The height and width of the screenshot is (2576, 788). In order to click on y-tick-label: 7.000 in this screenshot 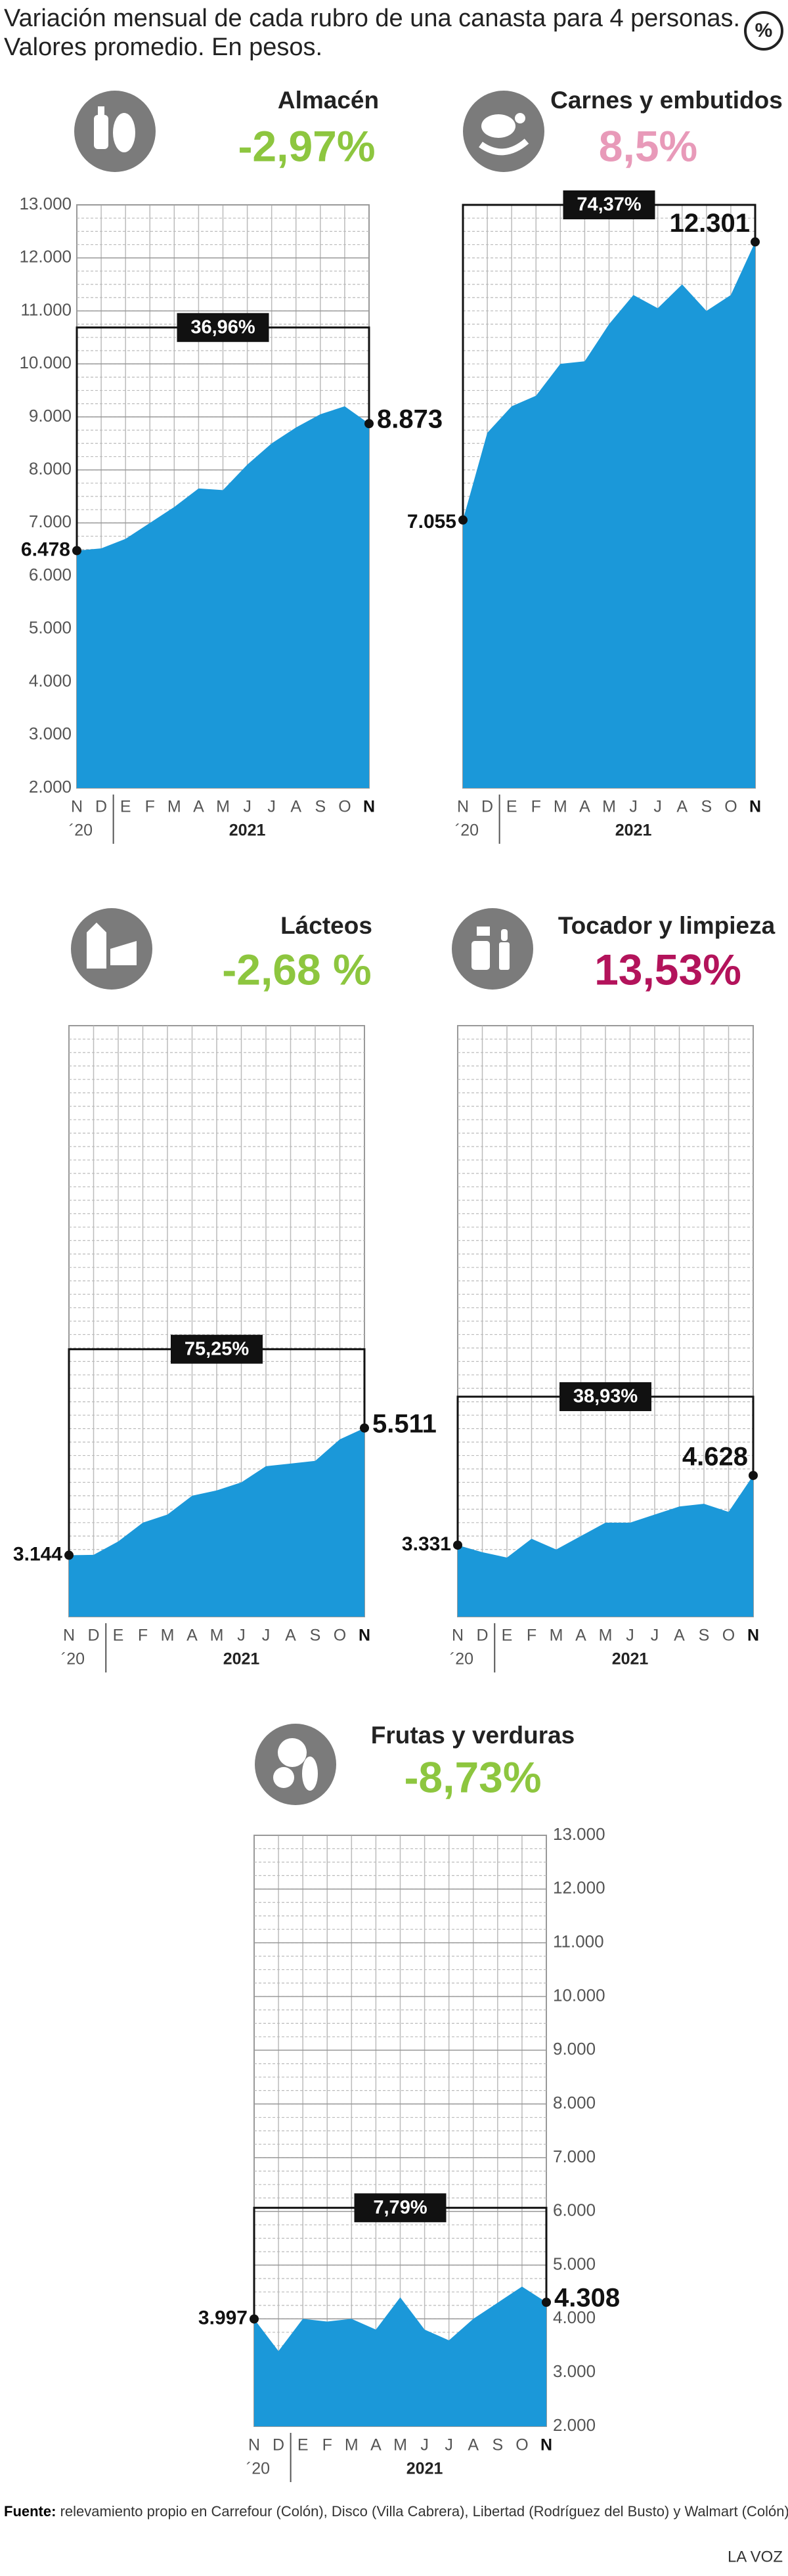, I will do `click(574, 2156)`.